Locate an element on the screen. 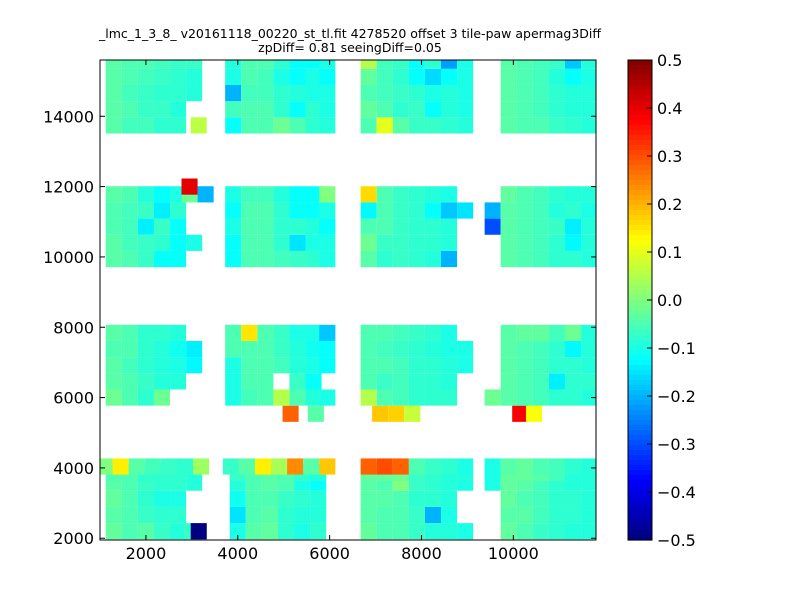 The height and width of the screenshot is (600, 800). colorbar-tick-label: 0.2 is located at coordinates (669, 204).